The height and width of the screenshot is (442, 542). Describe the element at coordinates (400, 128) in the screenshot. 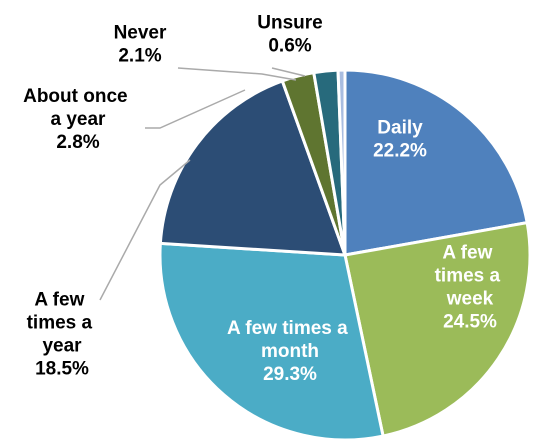

I see `slice-label: Daily` at that location.